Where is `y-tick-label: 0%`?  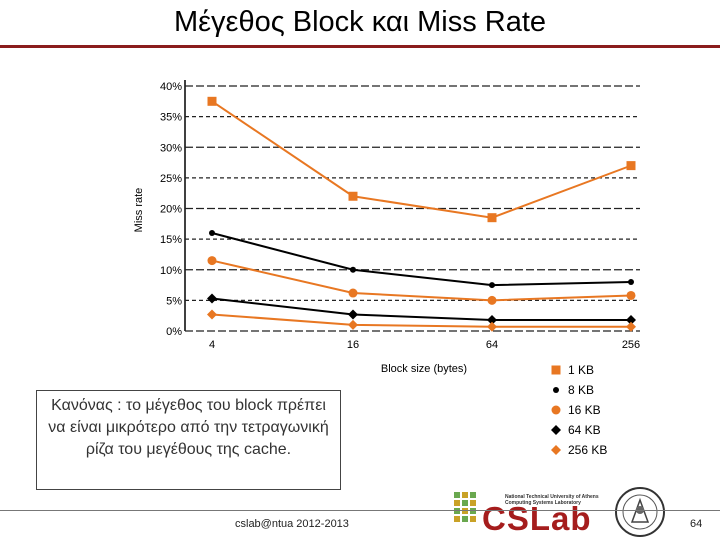
y-tick-label: 0% is located at coordinates (174, 332).